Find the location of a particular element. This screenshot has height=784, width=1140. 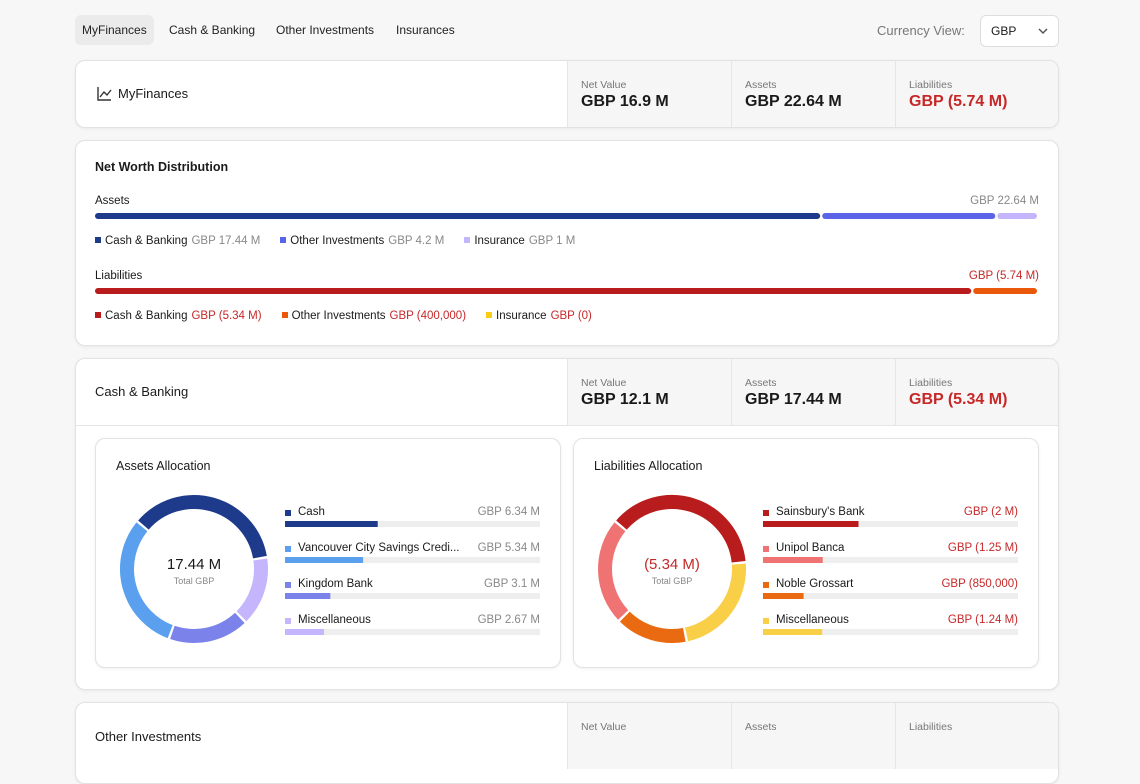

stat-cell: Liabilities GBP (5.34 M) is located at coordinates (976, 392).